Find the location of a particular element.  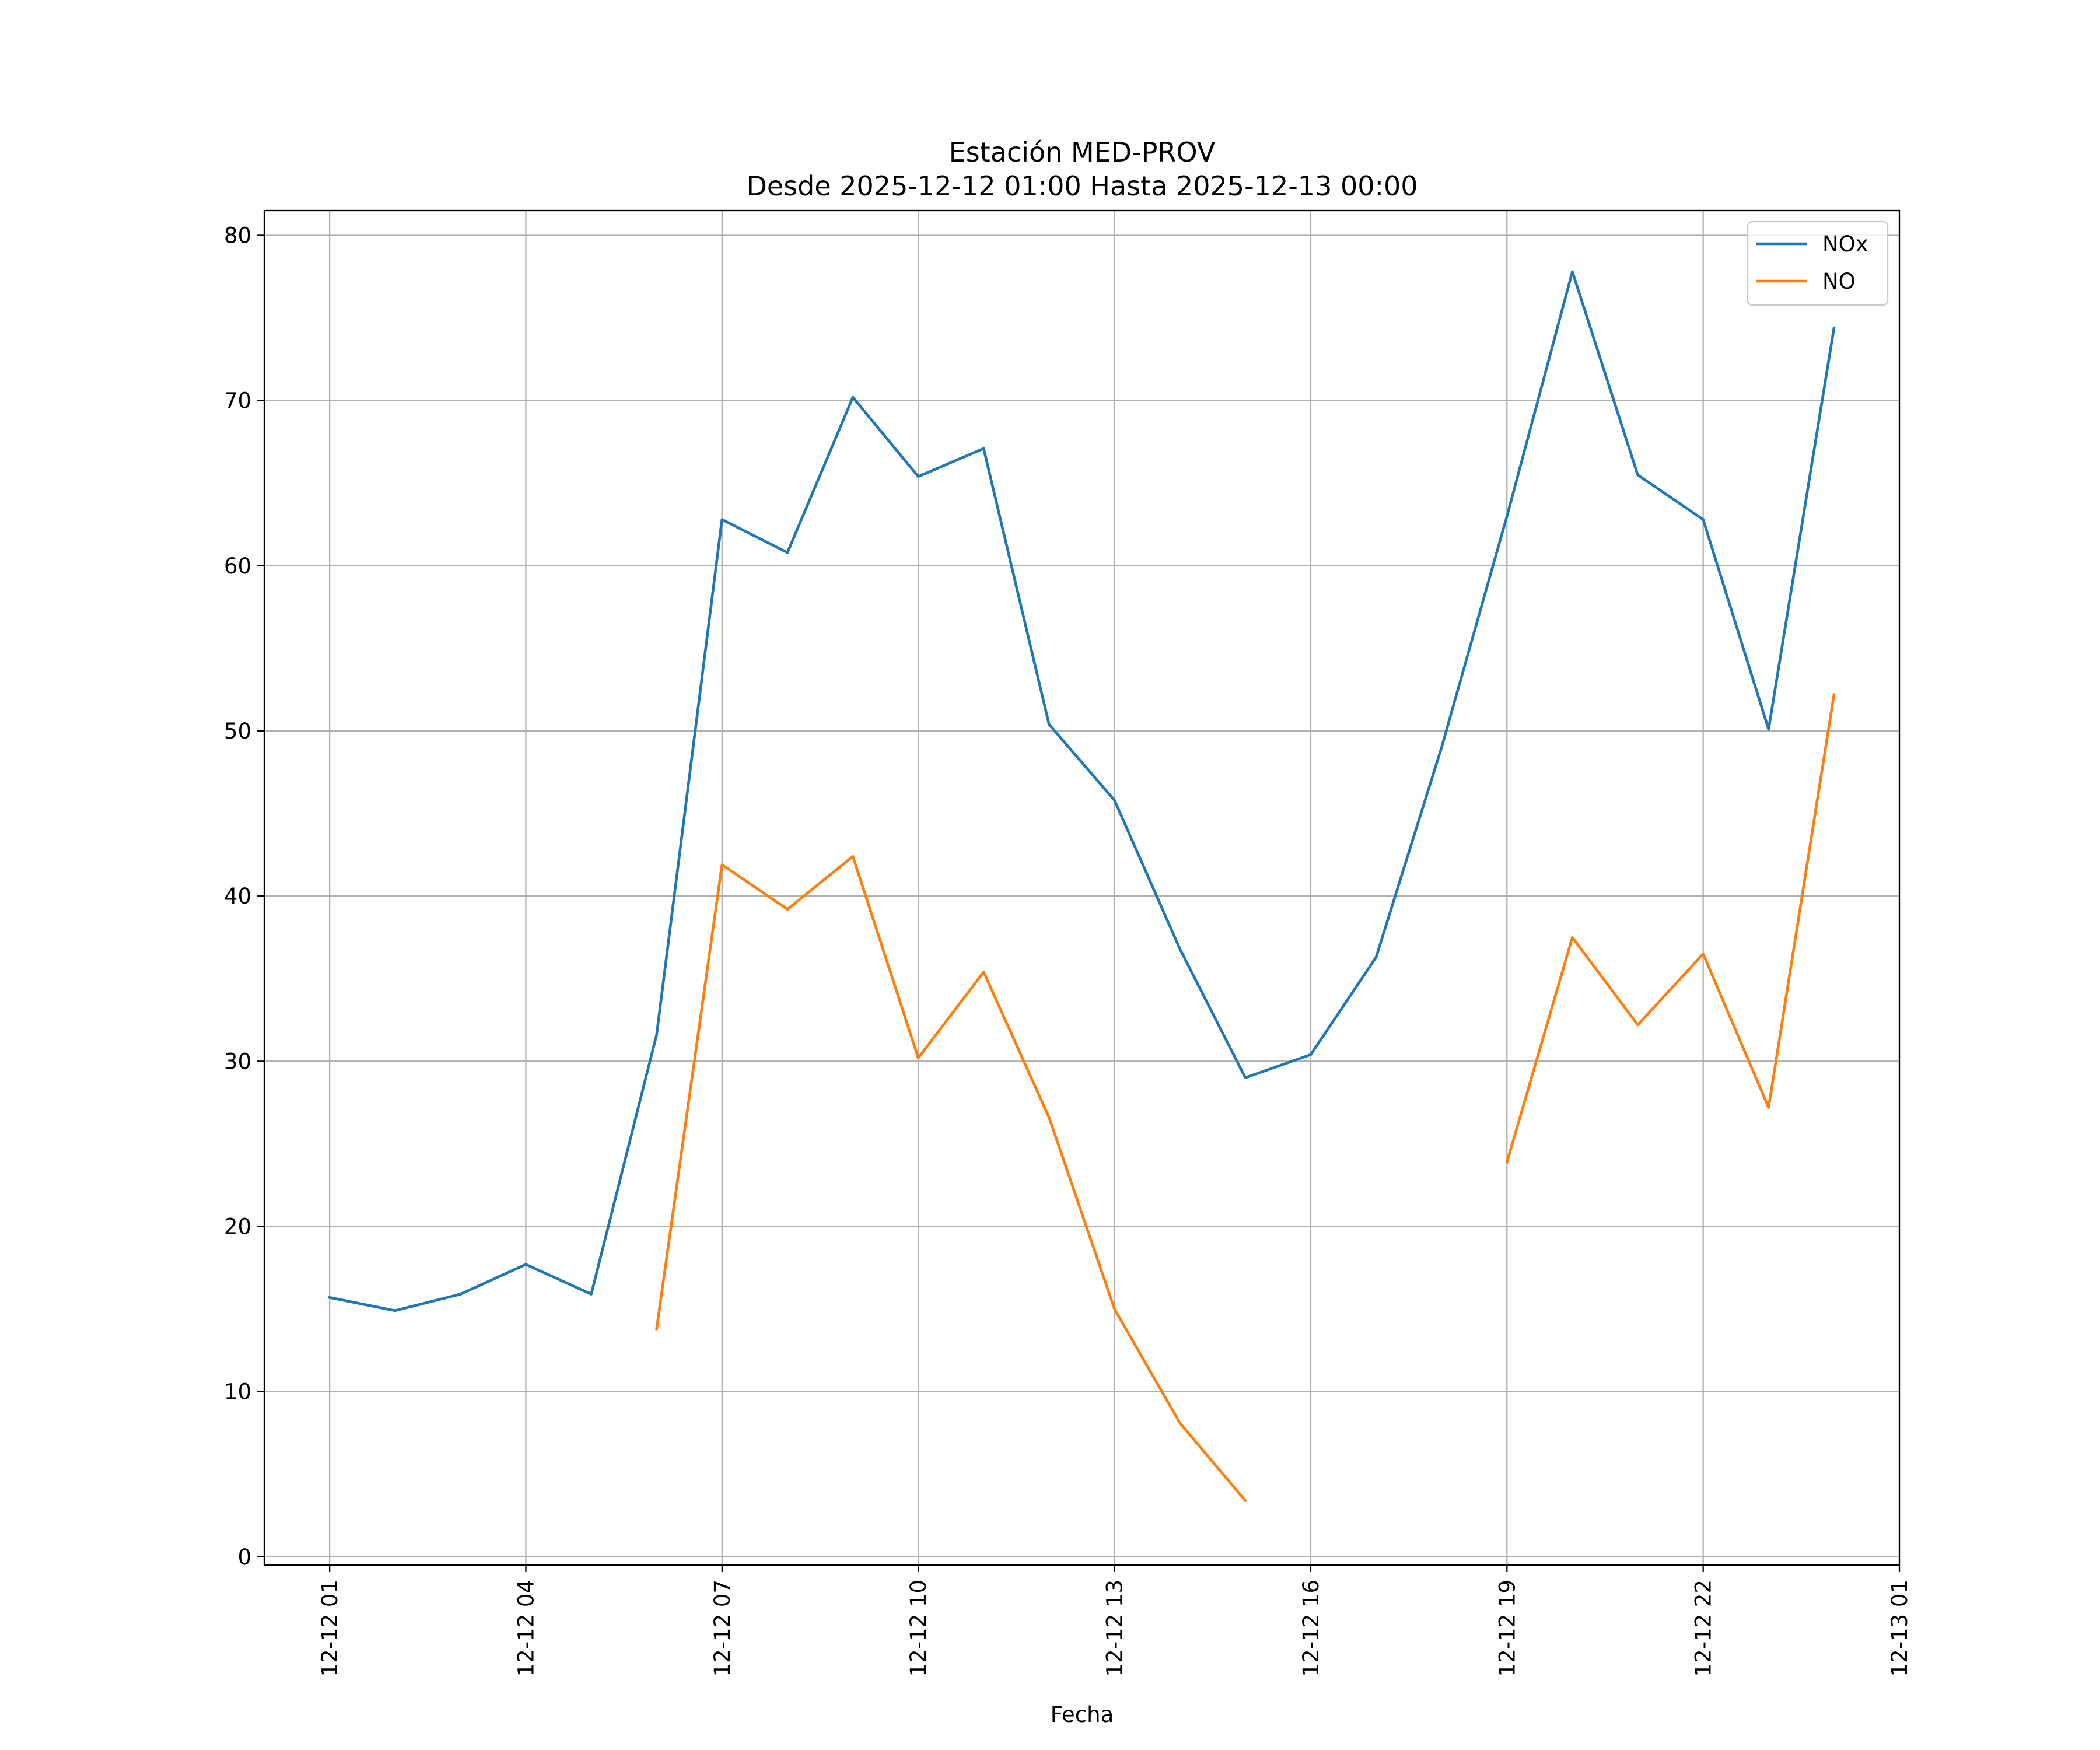

x-tick-label: 12-12 07 is located at coordinates (722, 1628).